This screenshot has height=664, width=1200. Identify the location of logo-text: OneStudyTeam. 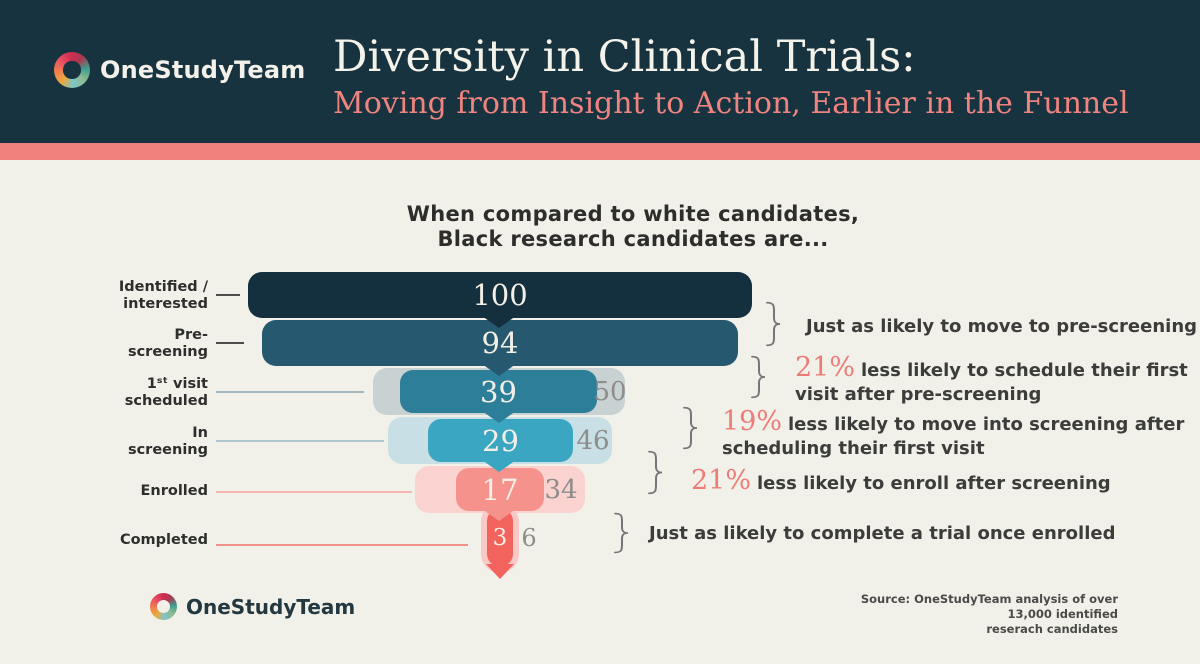
(203, 70).